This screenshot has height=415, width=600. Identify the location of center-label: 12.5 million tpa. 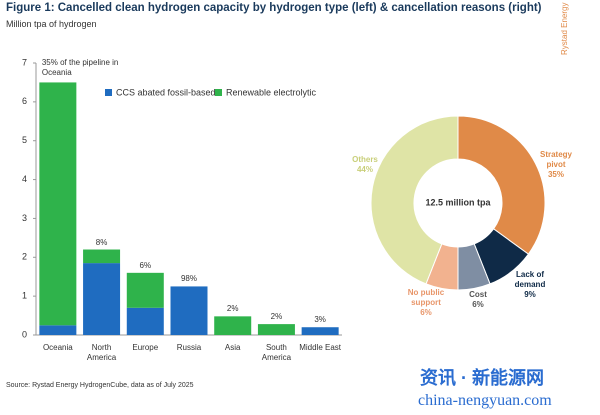
(458, 202).